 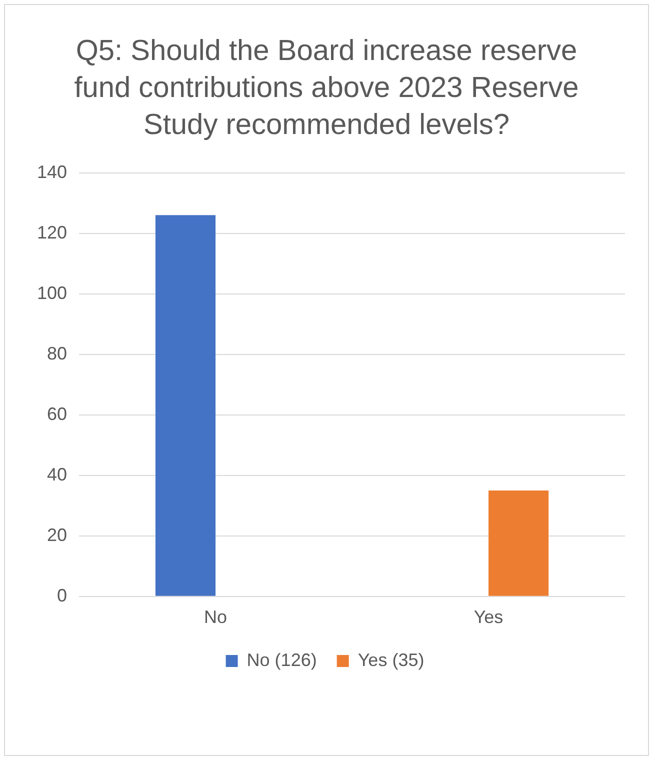 What do you see at coordinates (52, 292) in the screenshot?
I see `y-tick-label: 100` at bounding box center [52, 292].